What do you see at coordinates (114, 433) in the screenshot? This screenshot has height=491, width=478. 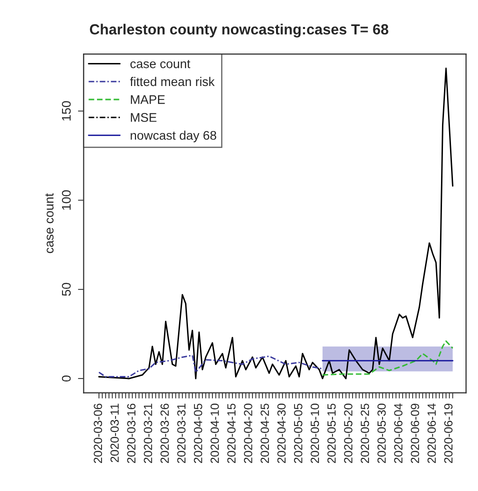 I see `x-tick-label: 2020-03-11` at bounding box center [114, 433].